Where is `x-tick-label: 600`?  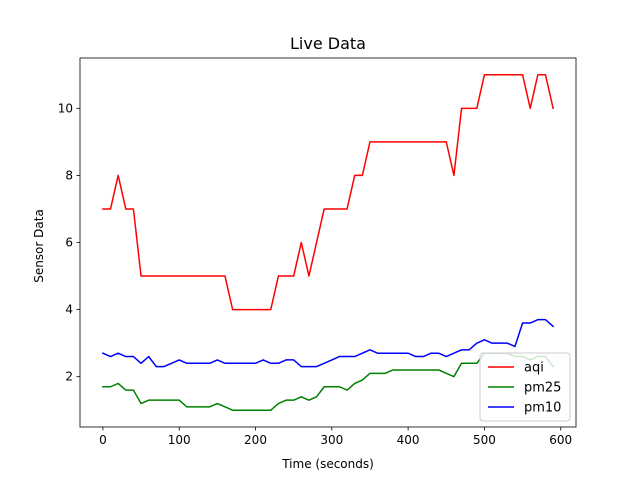
x-tick-label: 600 is located at coordinates (560, 440).